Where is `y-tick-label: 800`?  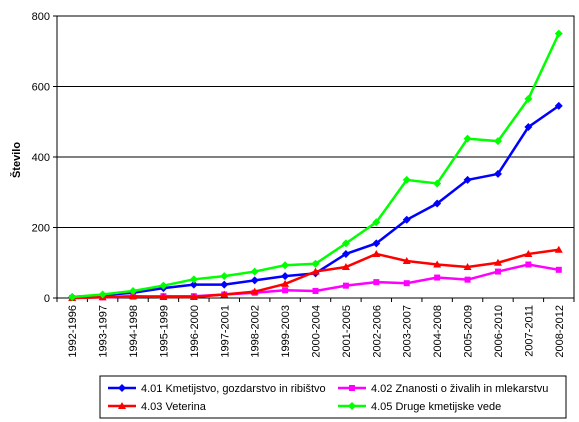
y-tick-label: 800 is located at coordinates (41, 17).